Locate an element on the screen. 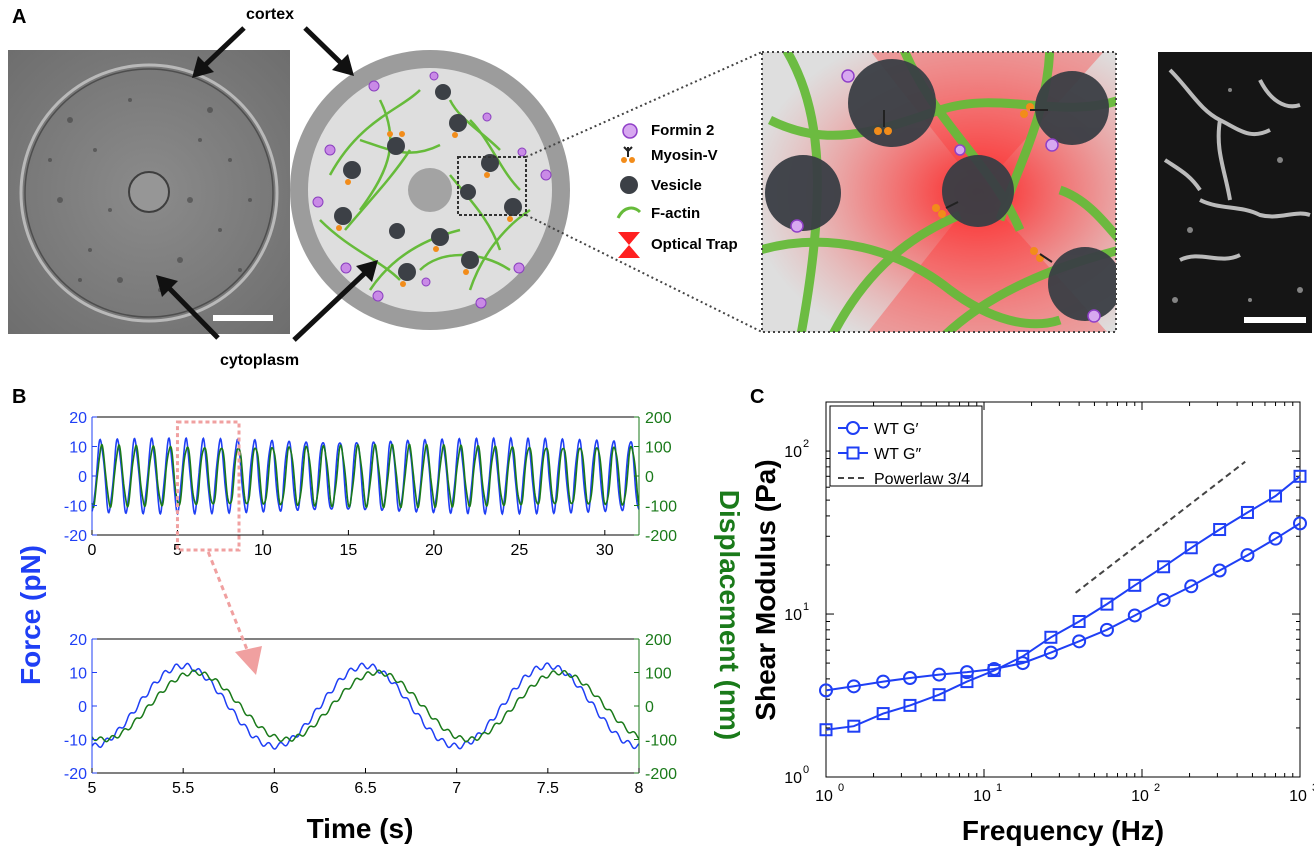  legend-optical-trap-label: Optical Trap is located at coordinates (694, 244).